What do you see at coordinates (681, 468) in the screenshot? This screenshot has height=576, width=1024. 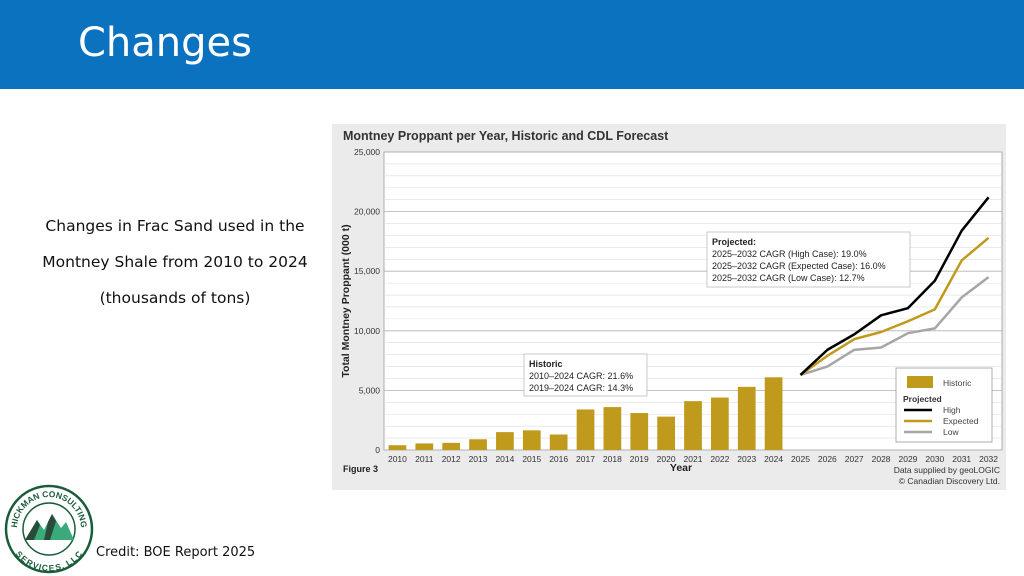 I see `x-axis-label: Year` at bounding box center [681, 468].